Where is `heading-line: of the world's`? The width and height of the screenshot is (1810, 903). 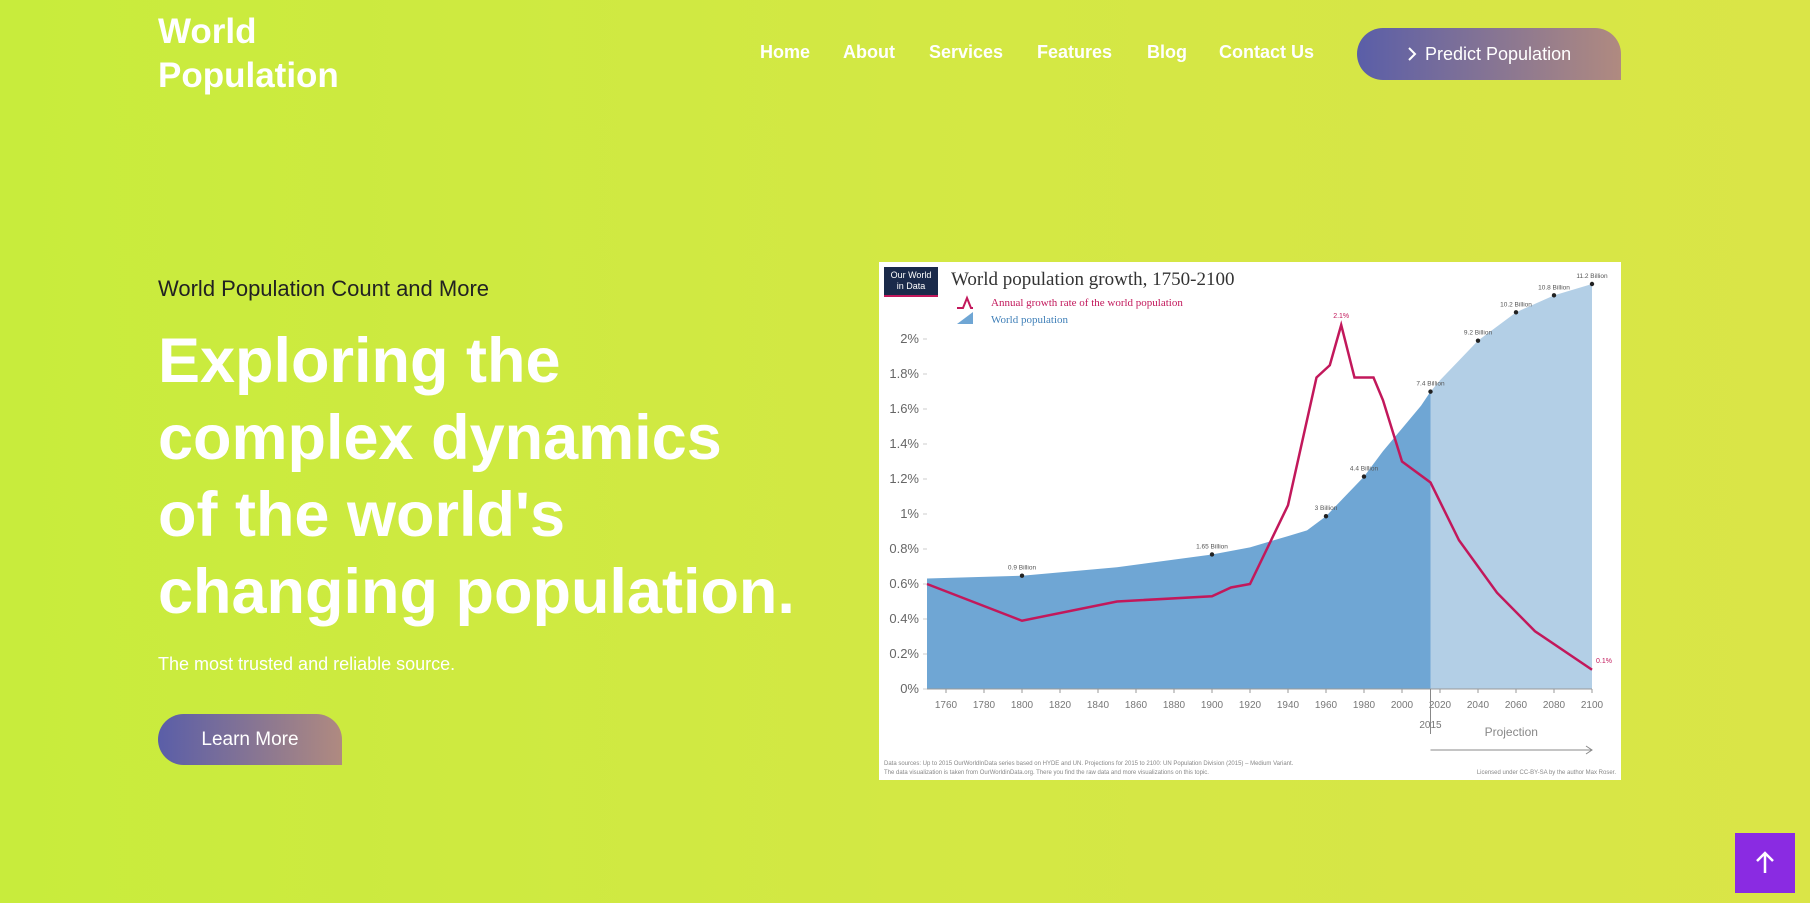 heading-line: of the world's is located at coordinates (361, 515).